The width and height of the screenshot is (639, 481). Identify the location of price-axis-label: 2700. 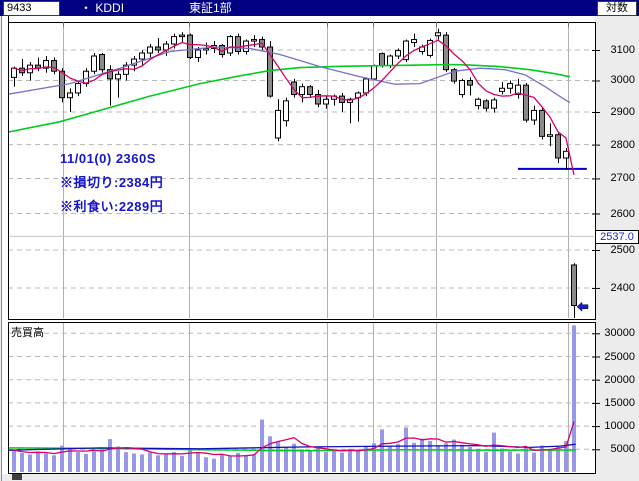
(622, 178).